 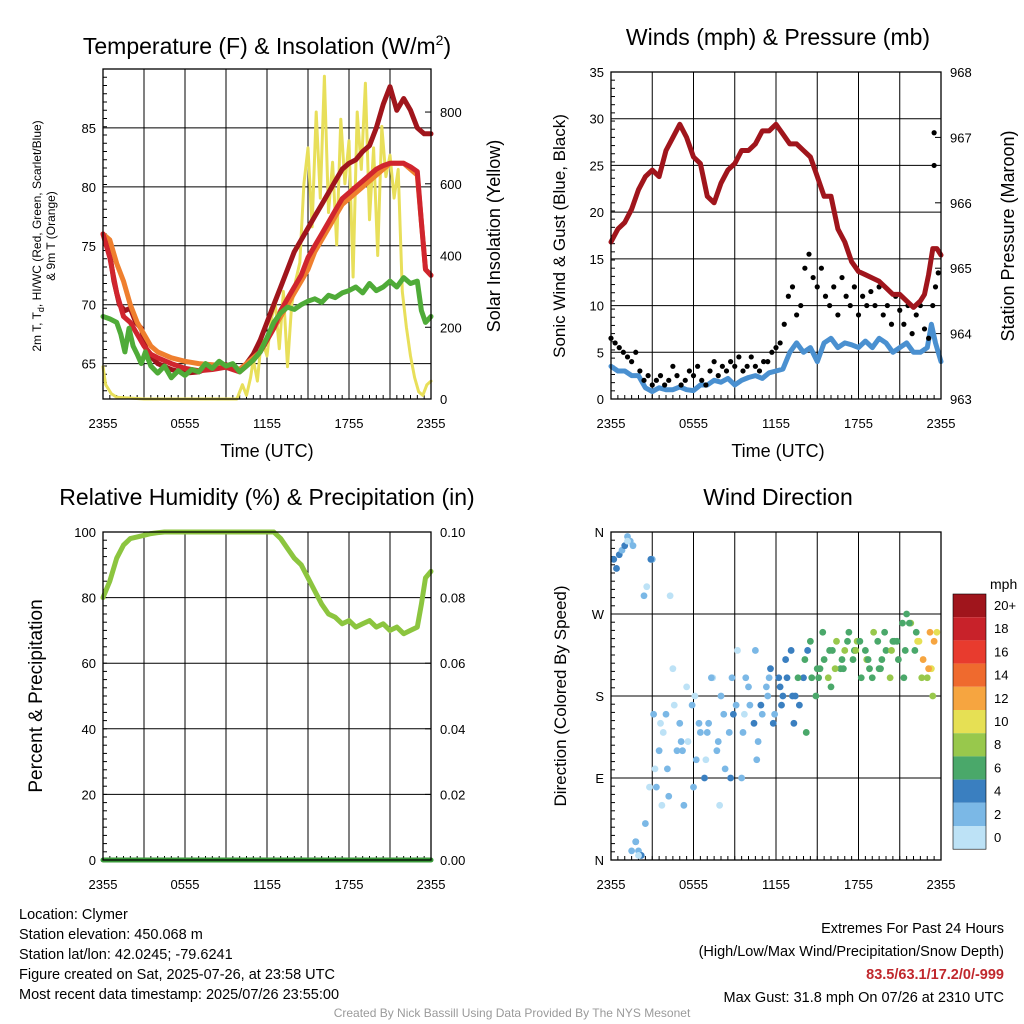 I want to click on pressure-ylabel: Station Pressure (Maroon), so click(x=1008, y=235).